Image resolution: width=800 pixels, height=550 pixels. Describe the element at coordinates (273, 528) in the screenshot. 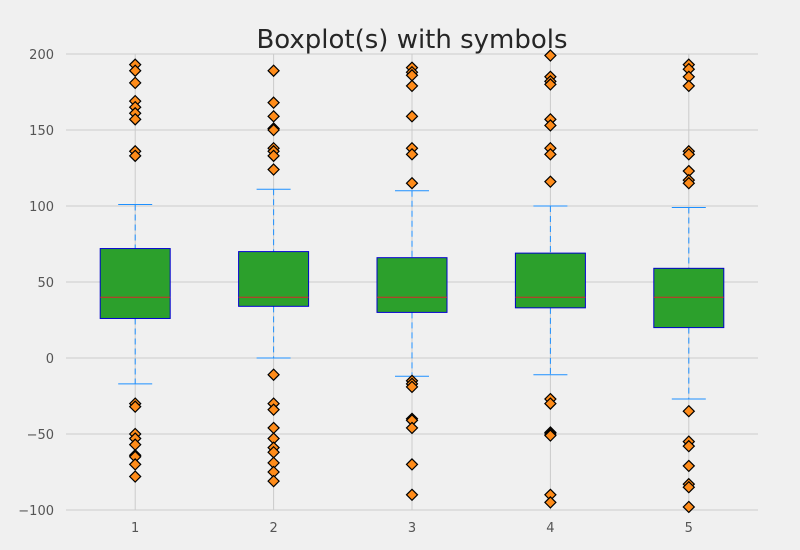

I see `x-tick-label: 2` at that location.